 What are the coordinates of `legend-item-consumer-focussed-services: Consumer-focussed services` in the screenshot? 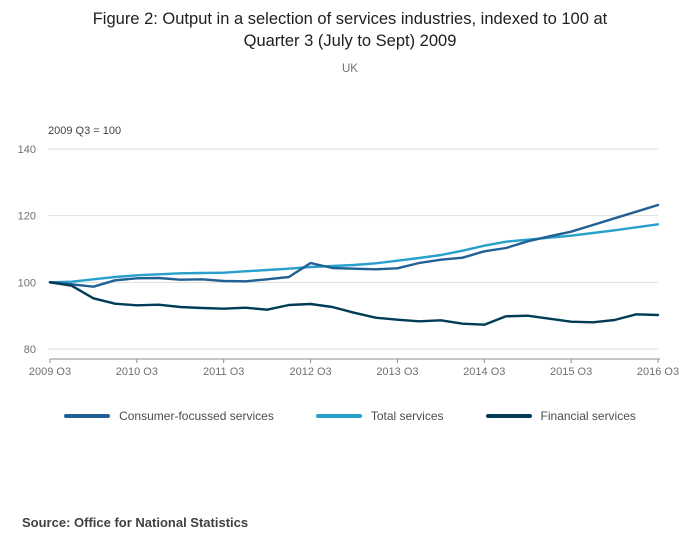 It's located at (169, 416).